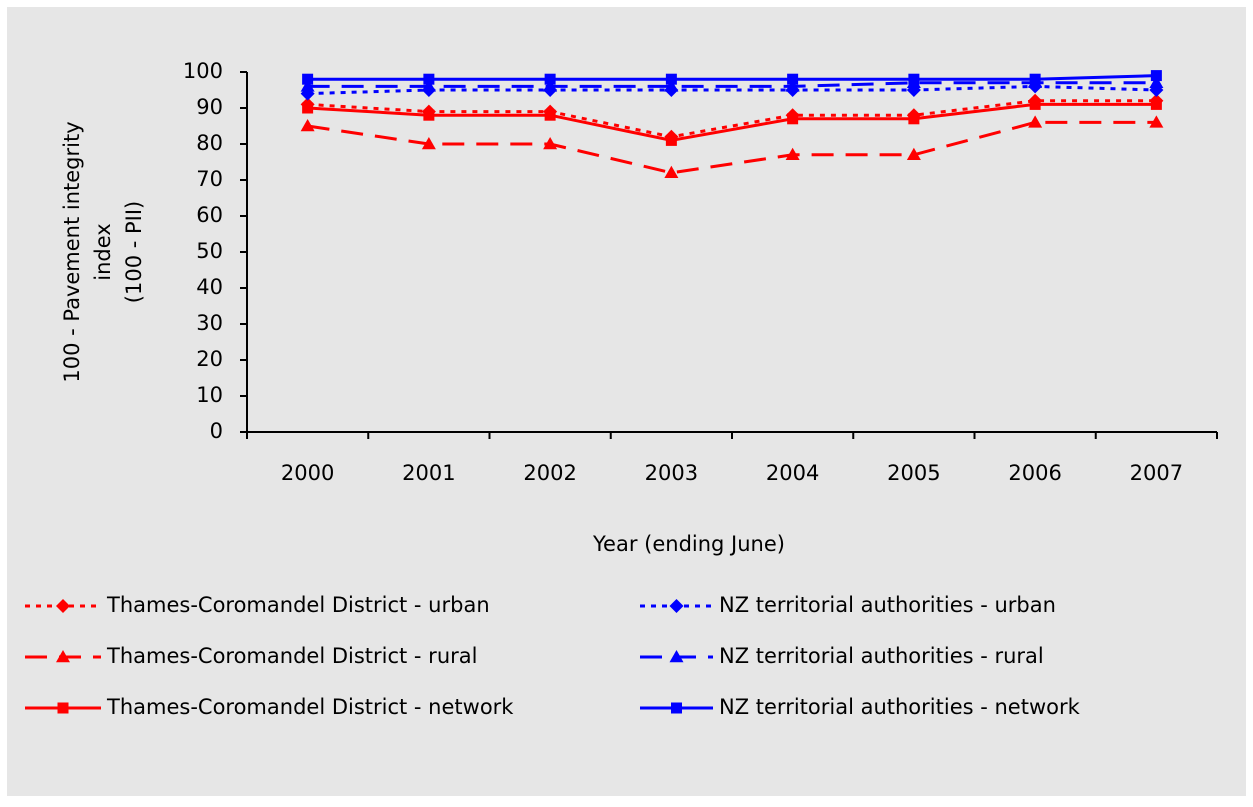  What do you see at coordinates (72, 251) in the screenshot?
I see `y-axis-label: 100 - Pavement integrity` at bounding box center [72, 251].